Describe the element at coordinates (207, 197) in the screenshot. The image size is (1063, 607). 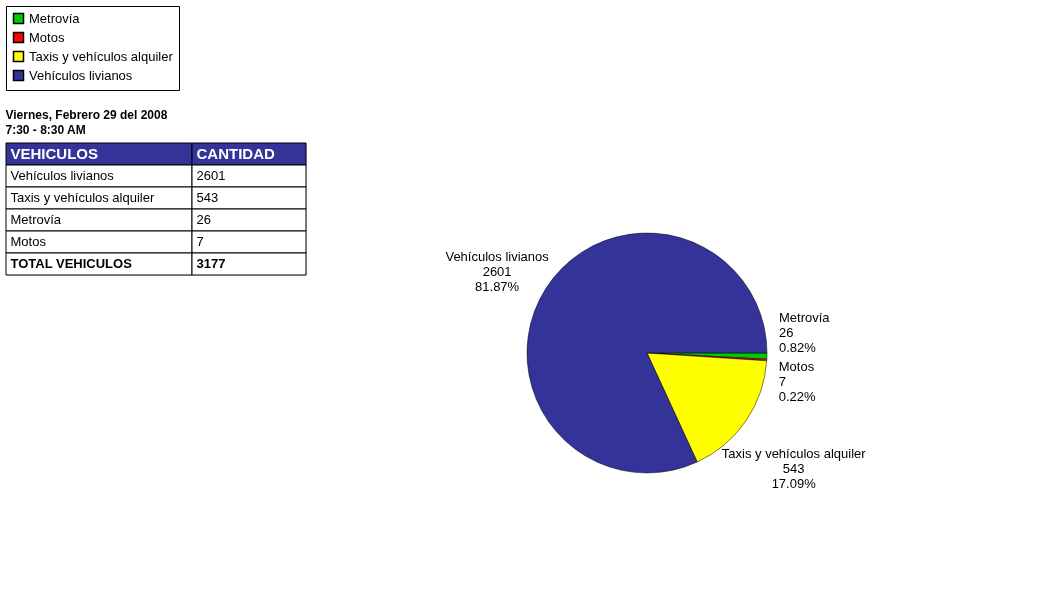
I see `text: 543` at that location.